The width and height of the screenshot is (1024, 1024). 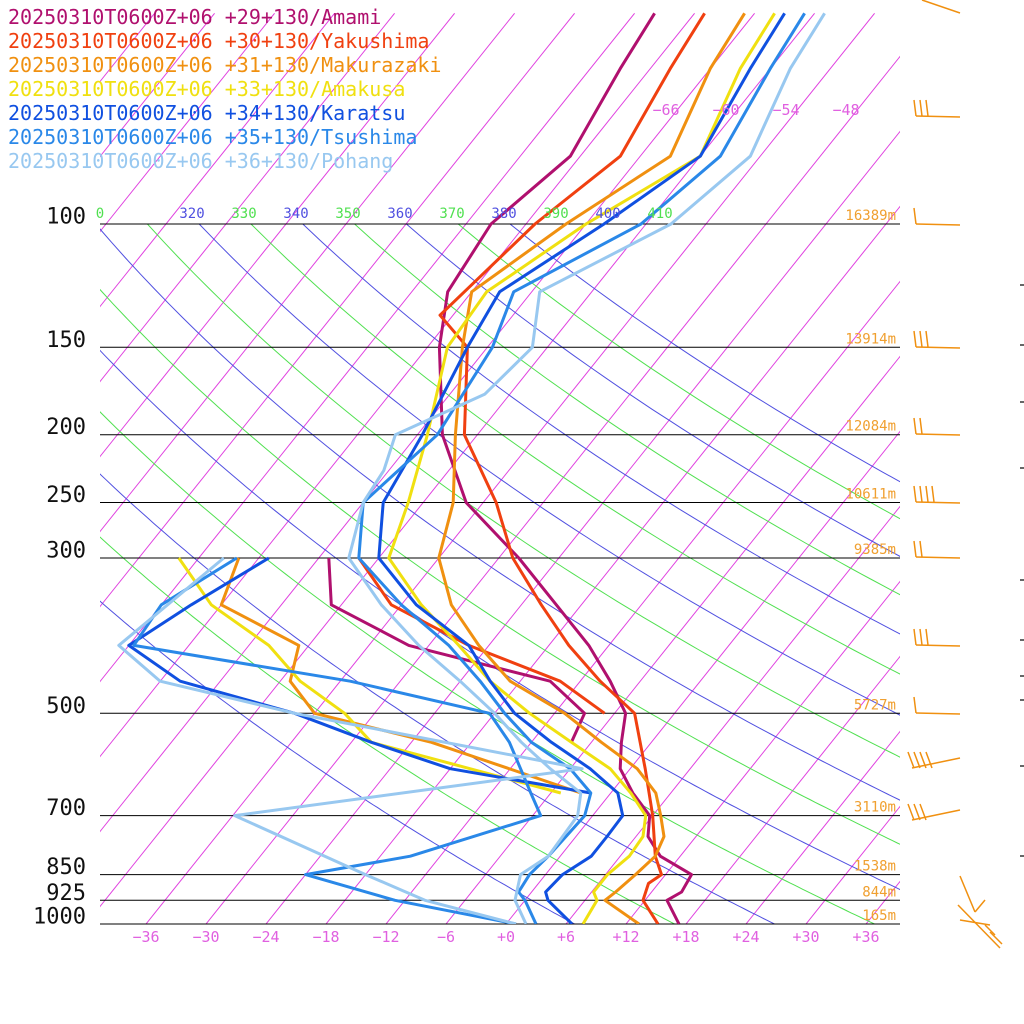 I want to click on pressure-label: 300, so click(x=66, y=550).